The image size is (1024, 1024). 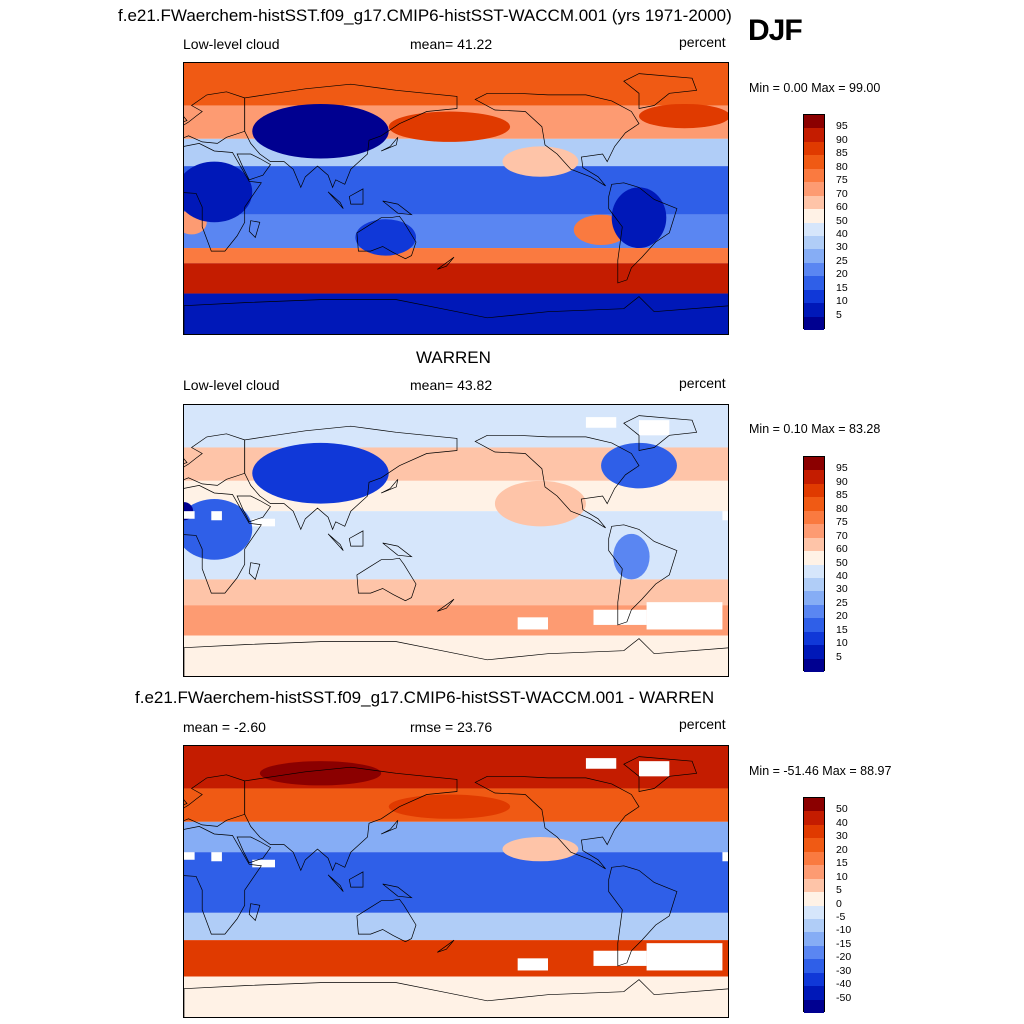 I want to click on panel3-colorbar, so click(x=814, y=905).